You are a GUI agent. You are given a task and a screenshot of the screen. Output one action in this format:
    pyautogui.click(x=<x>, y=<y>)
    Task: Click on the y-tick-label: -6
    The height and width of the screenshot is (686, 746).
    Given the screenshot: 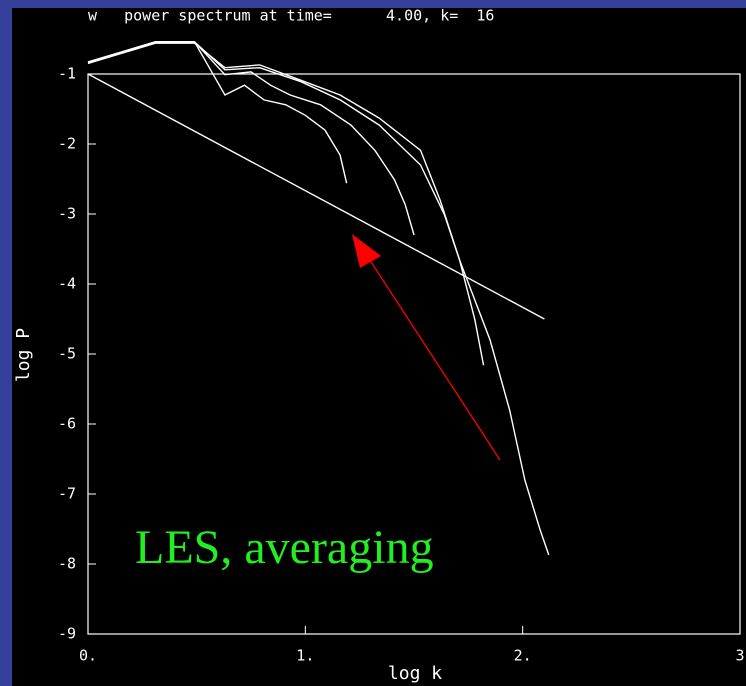 What is the action you would take?
    pyautogui.click(x=67, y=424)
    